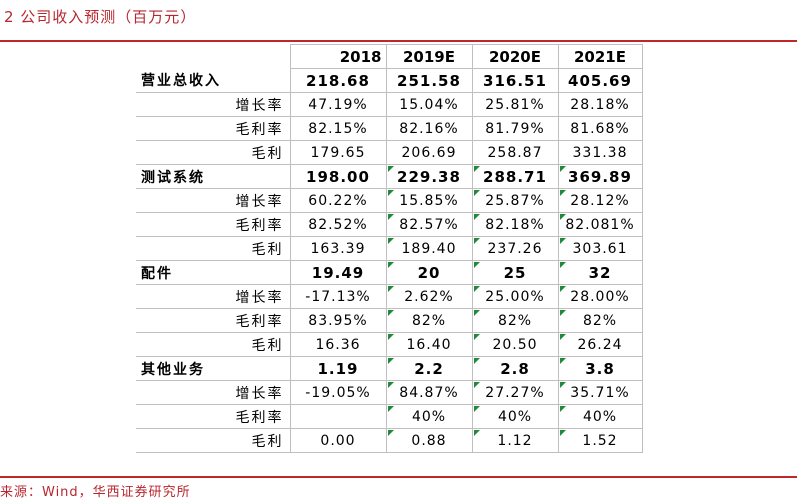 This screenshot has width=797, height=503. Describe the element at coordinates (213, 272) in the screenshot. I see `category-label: 配件` at that location.